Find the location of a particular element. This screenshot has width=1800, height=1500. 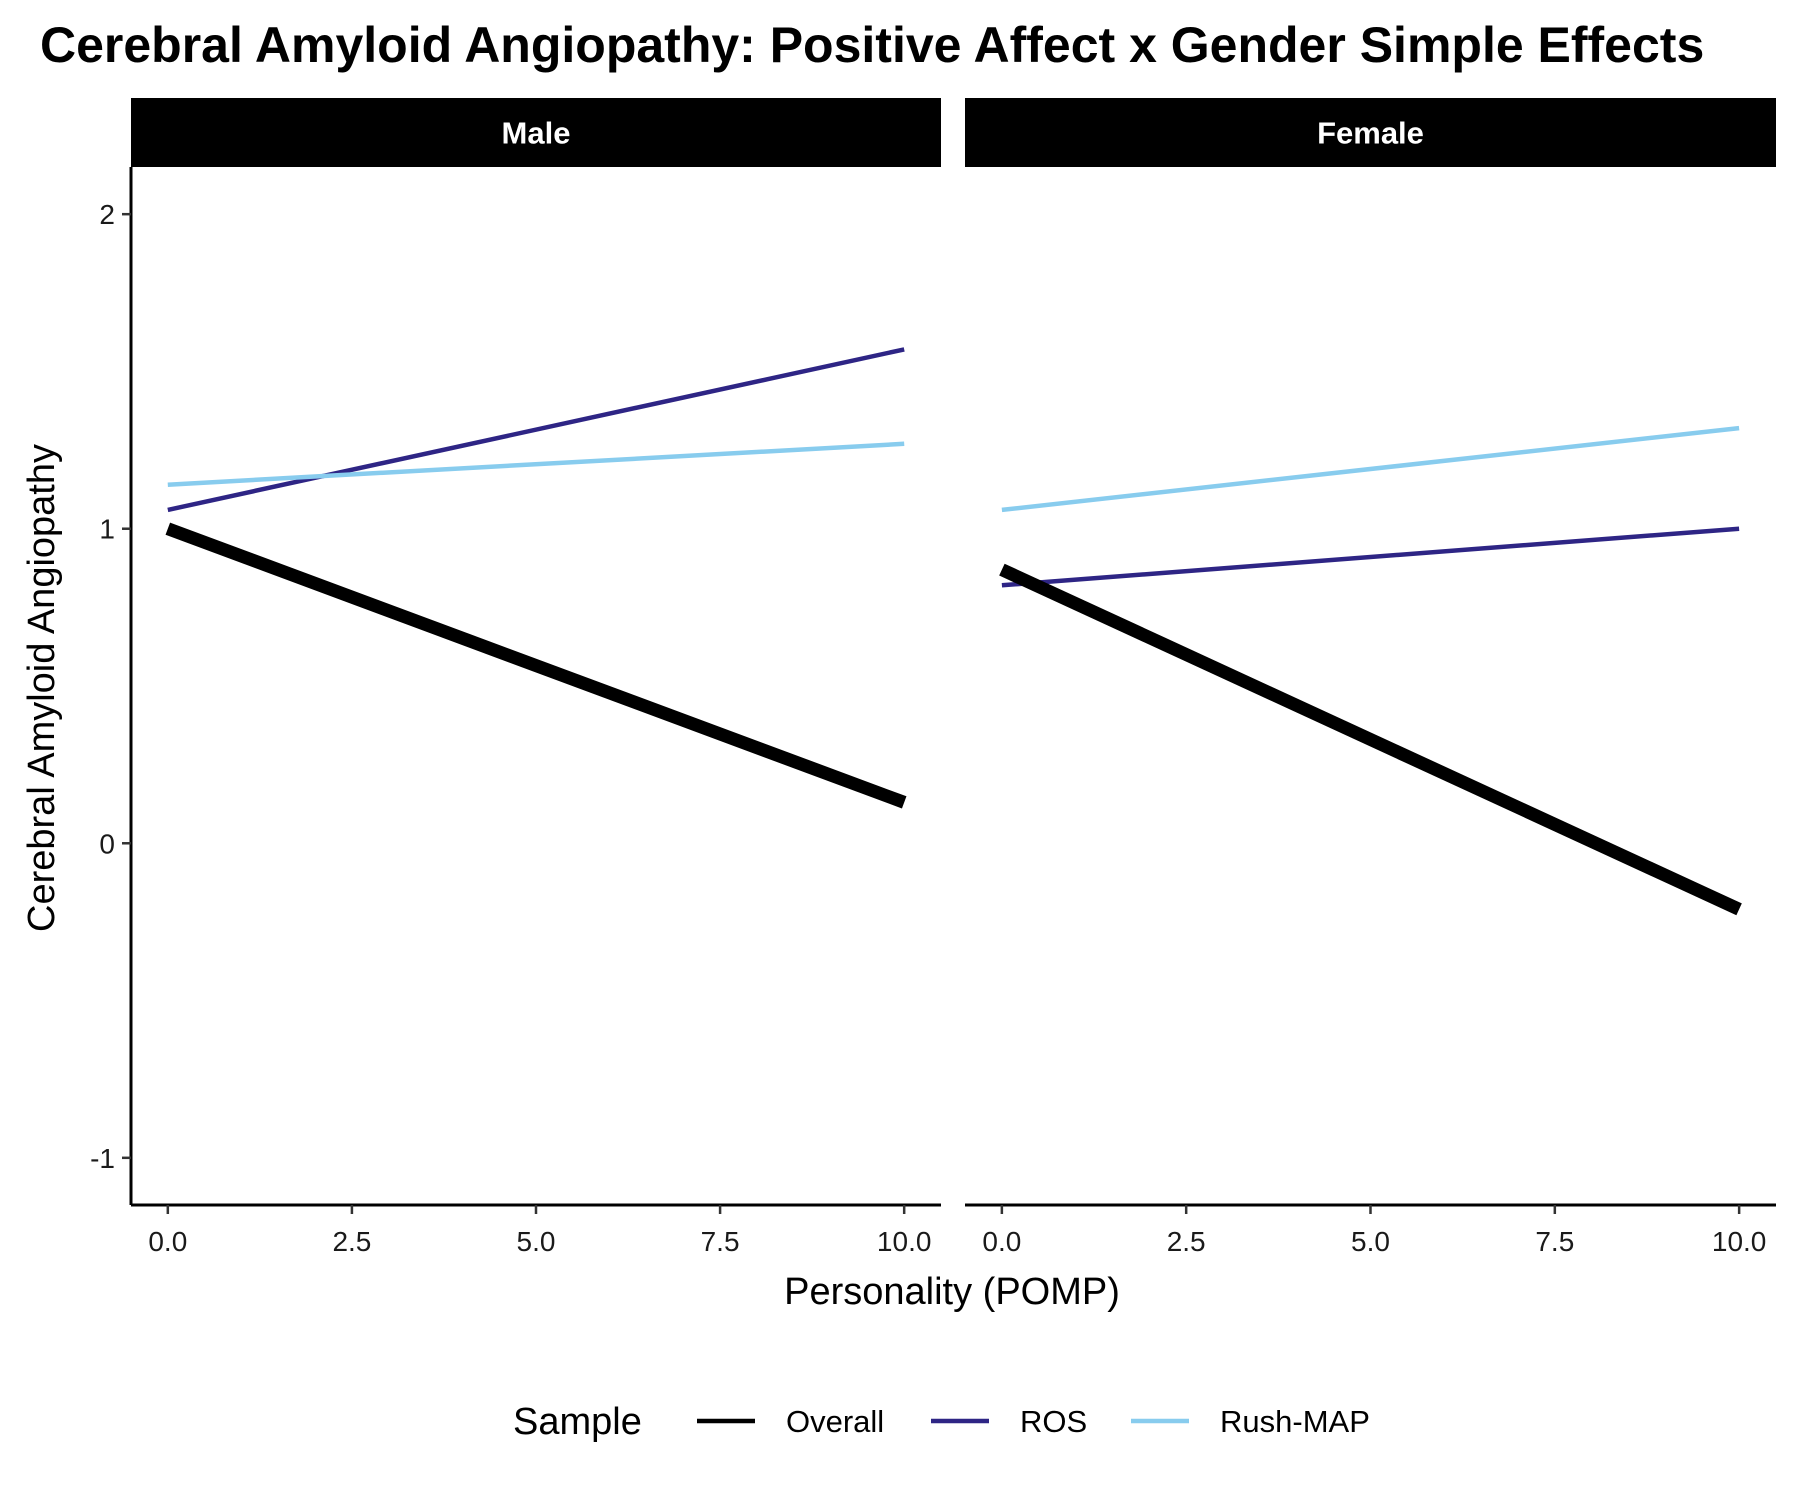

y-tick-label: 0 is located at coordinates (107, 843).